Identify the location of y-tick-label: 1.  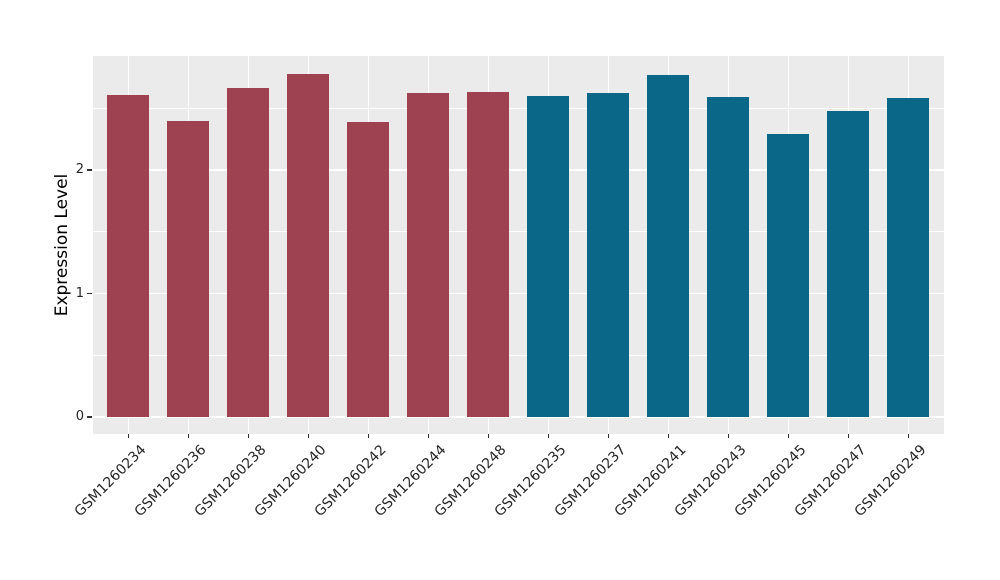
(79, 293).